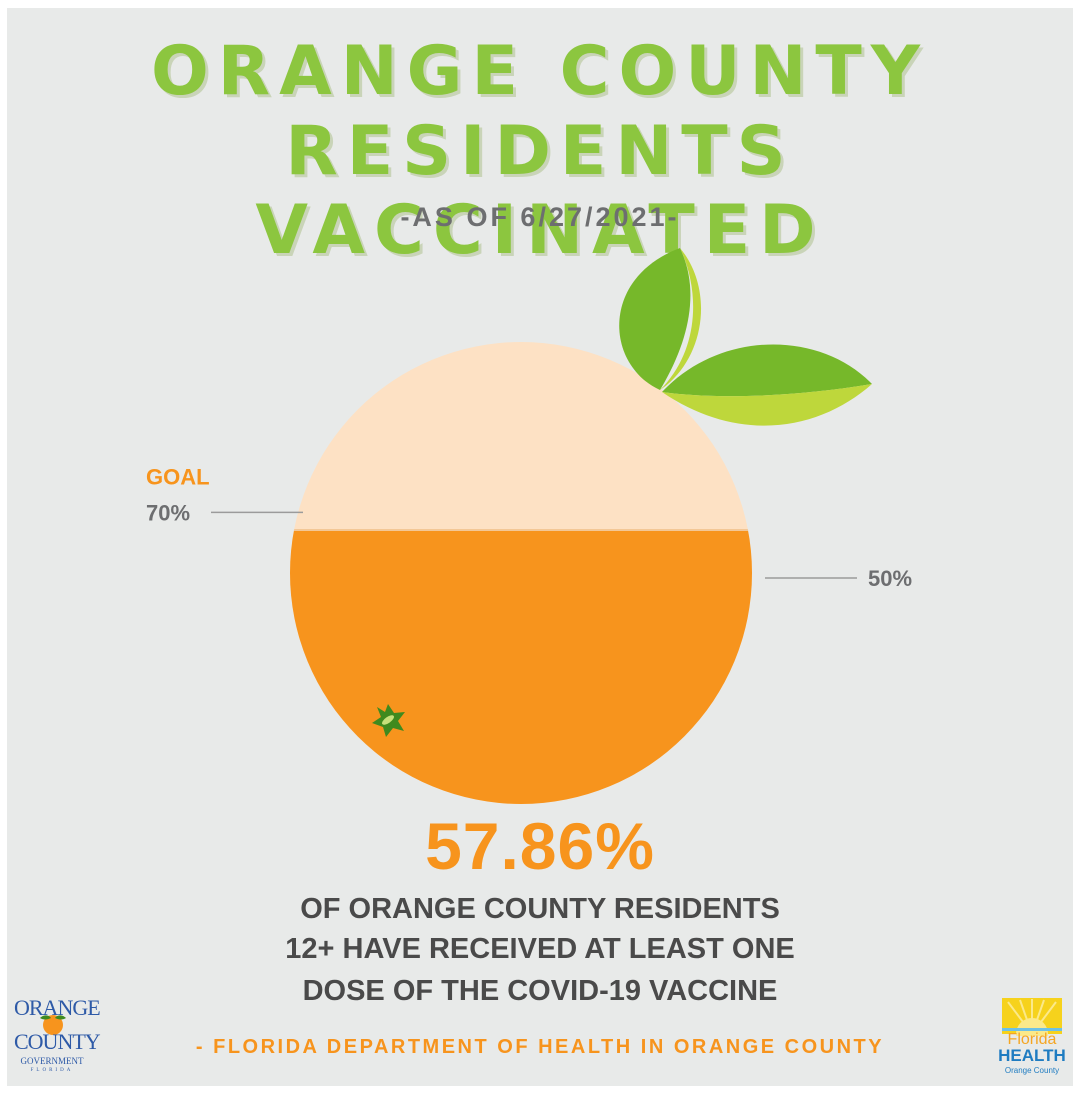 The image size is (1080, 1093). I want to click on stat-description-line-1: OF ORANGE COUNTY RESIDENTS, so click(540, 909).